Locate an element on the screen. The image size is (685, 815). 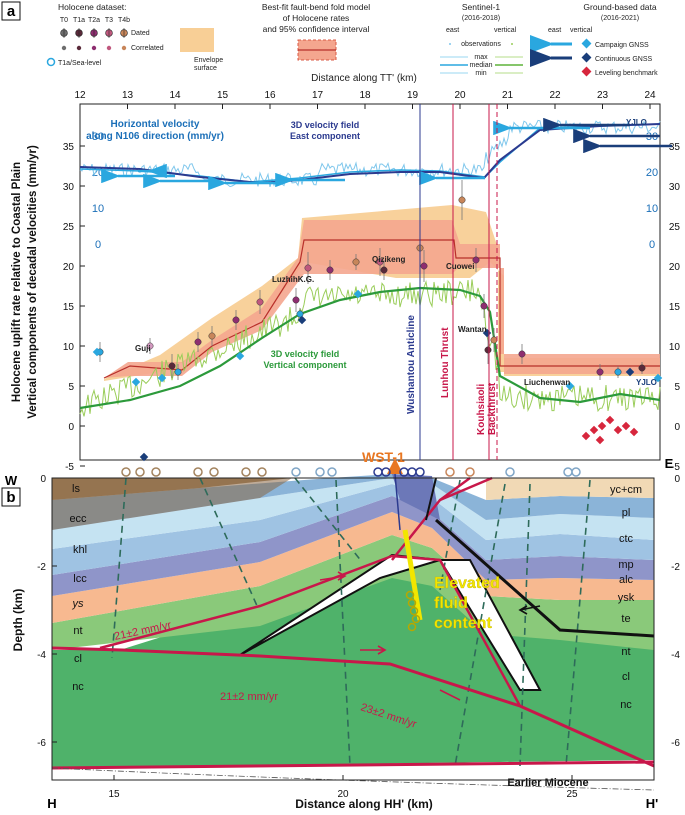
layer-label-west-ecc: ecc is located at coordinates (78, 519).